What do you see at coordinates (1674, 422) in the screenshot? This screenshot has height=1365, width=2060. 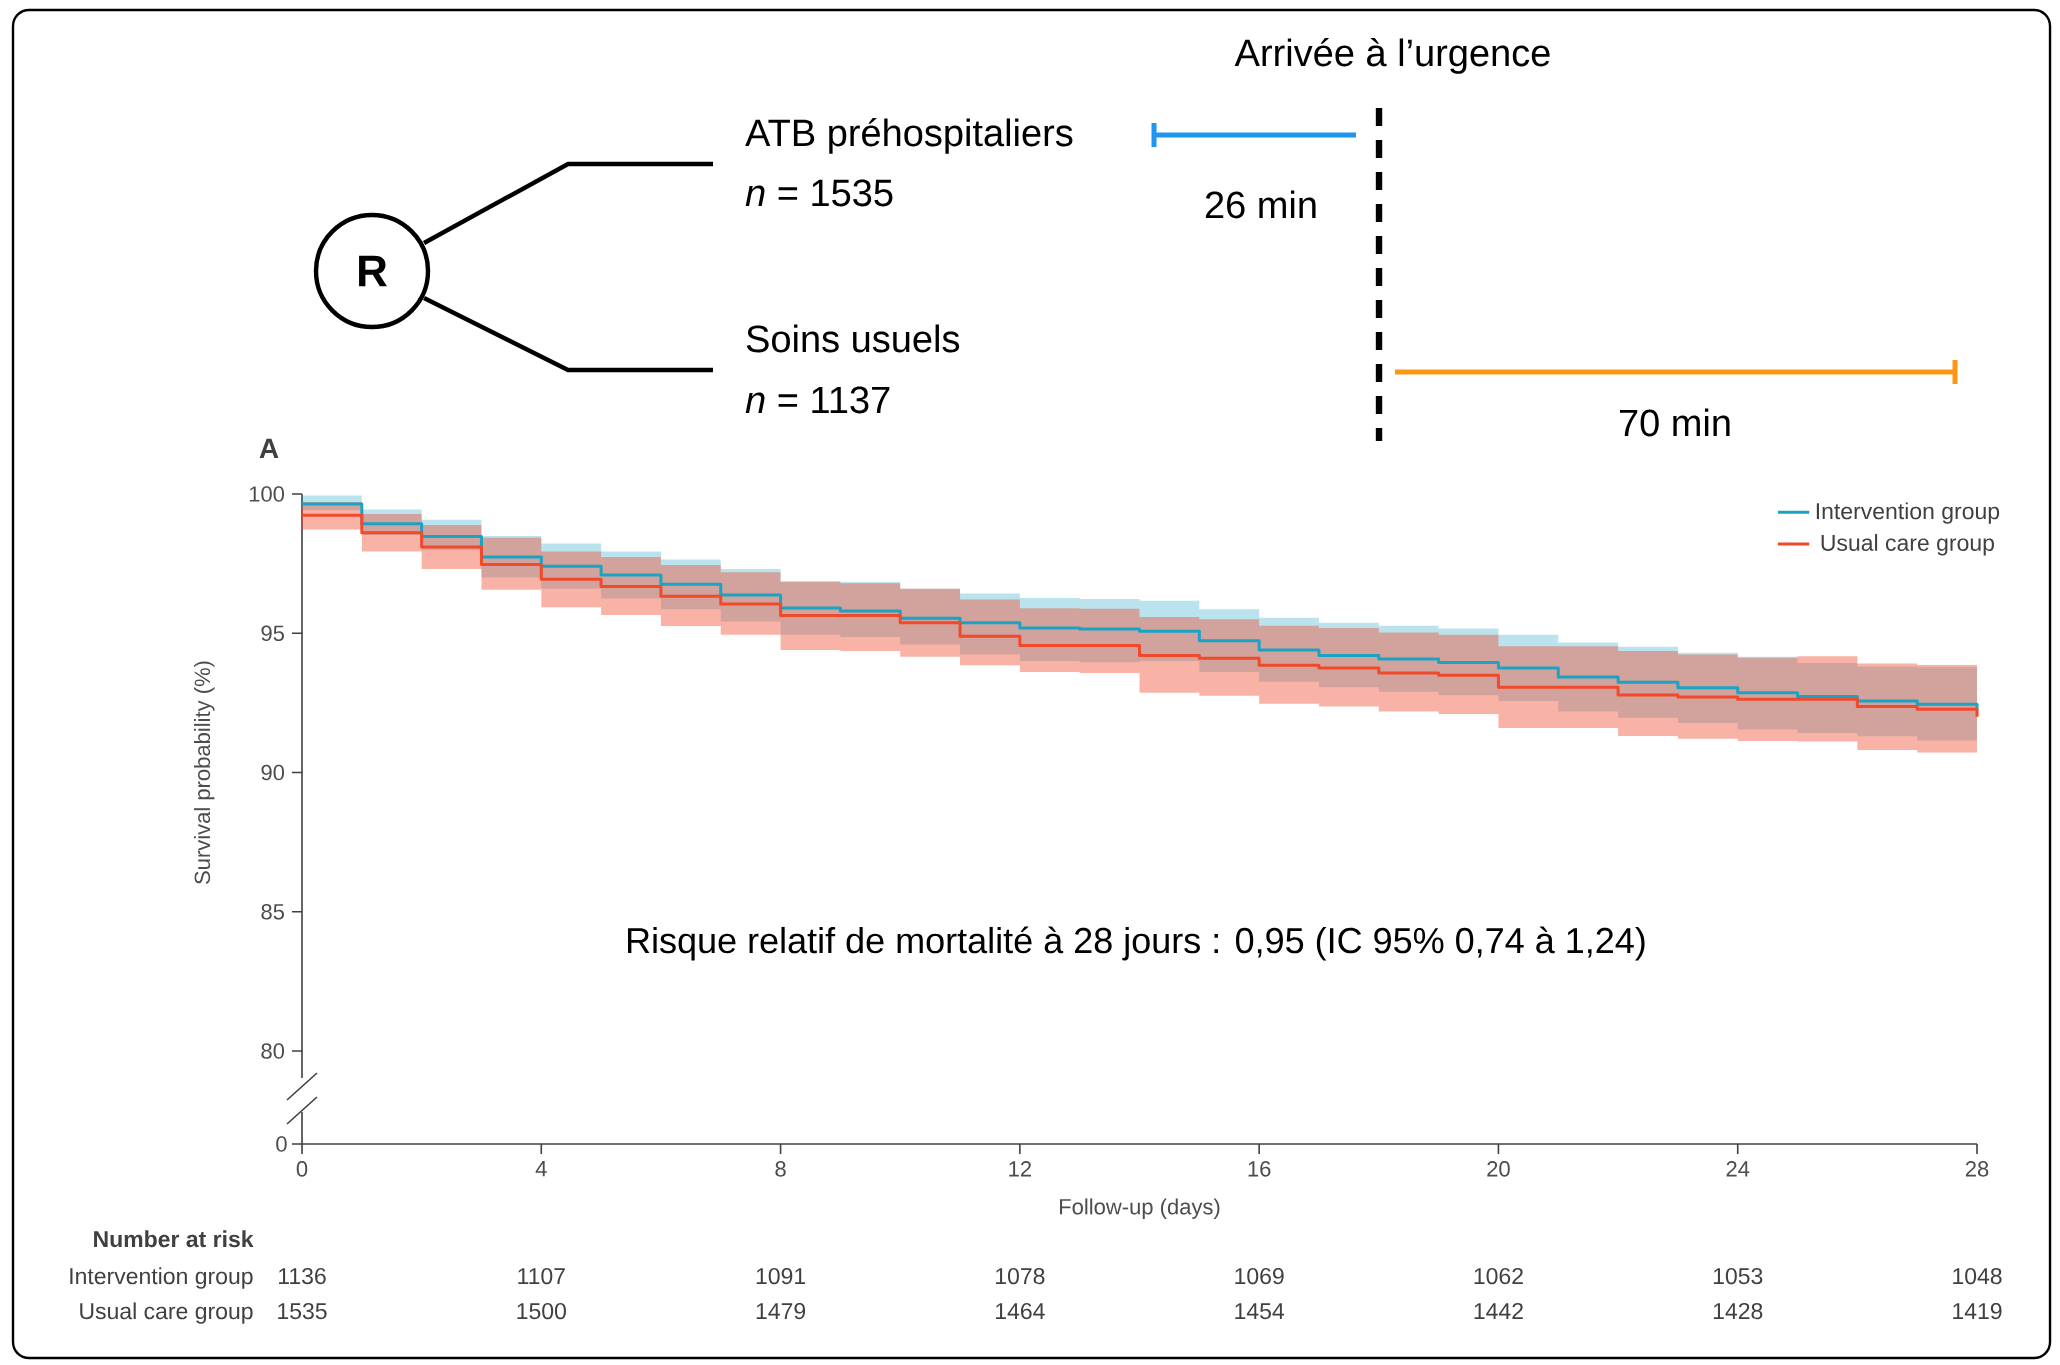 I see `text: 70 min` at bounding box center [1674, 422].